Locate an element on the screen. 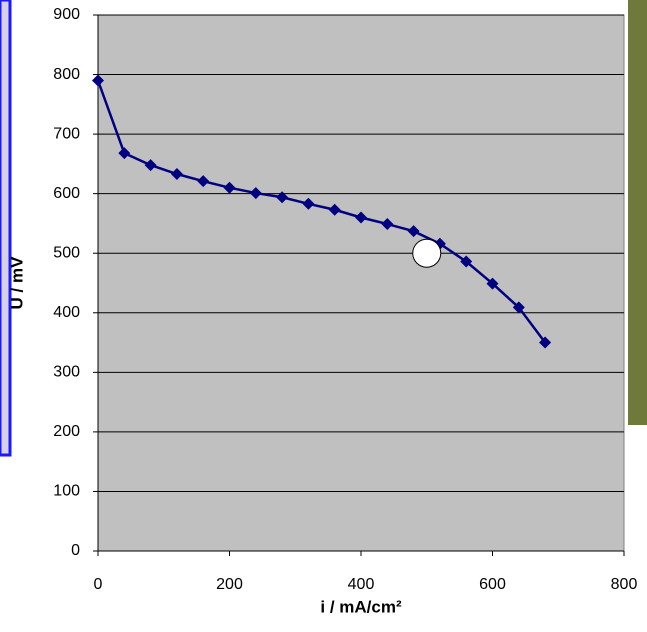 Image resolution: width=647 pixels, height=632 pixels. x-axis-label: i / mA/cm² is located at coordinates (361, 606).